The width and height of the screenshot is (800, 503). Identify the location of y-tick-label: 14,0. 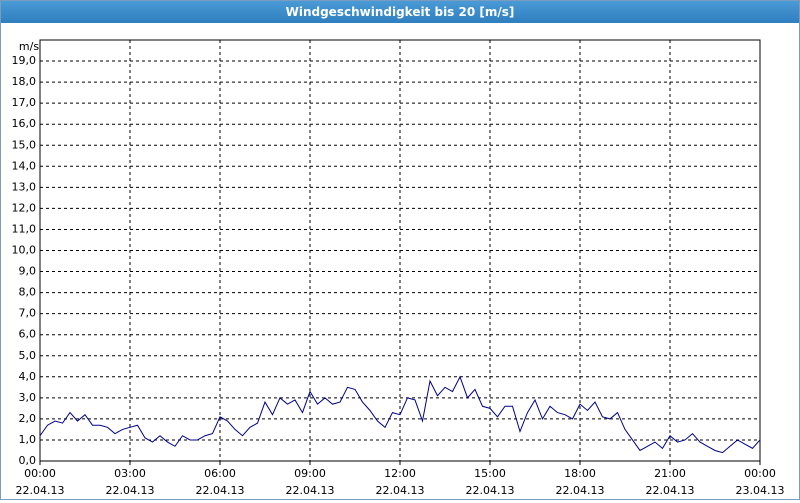
(24, 165).